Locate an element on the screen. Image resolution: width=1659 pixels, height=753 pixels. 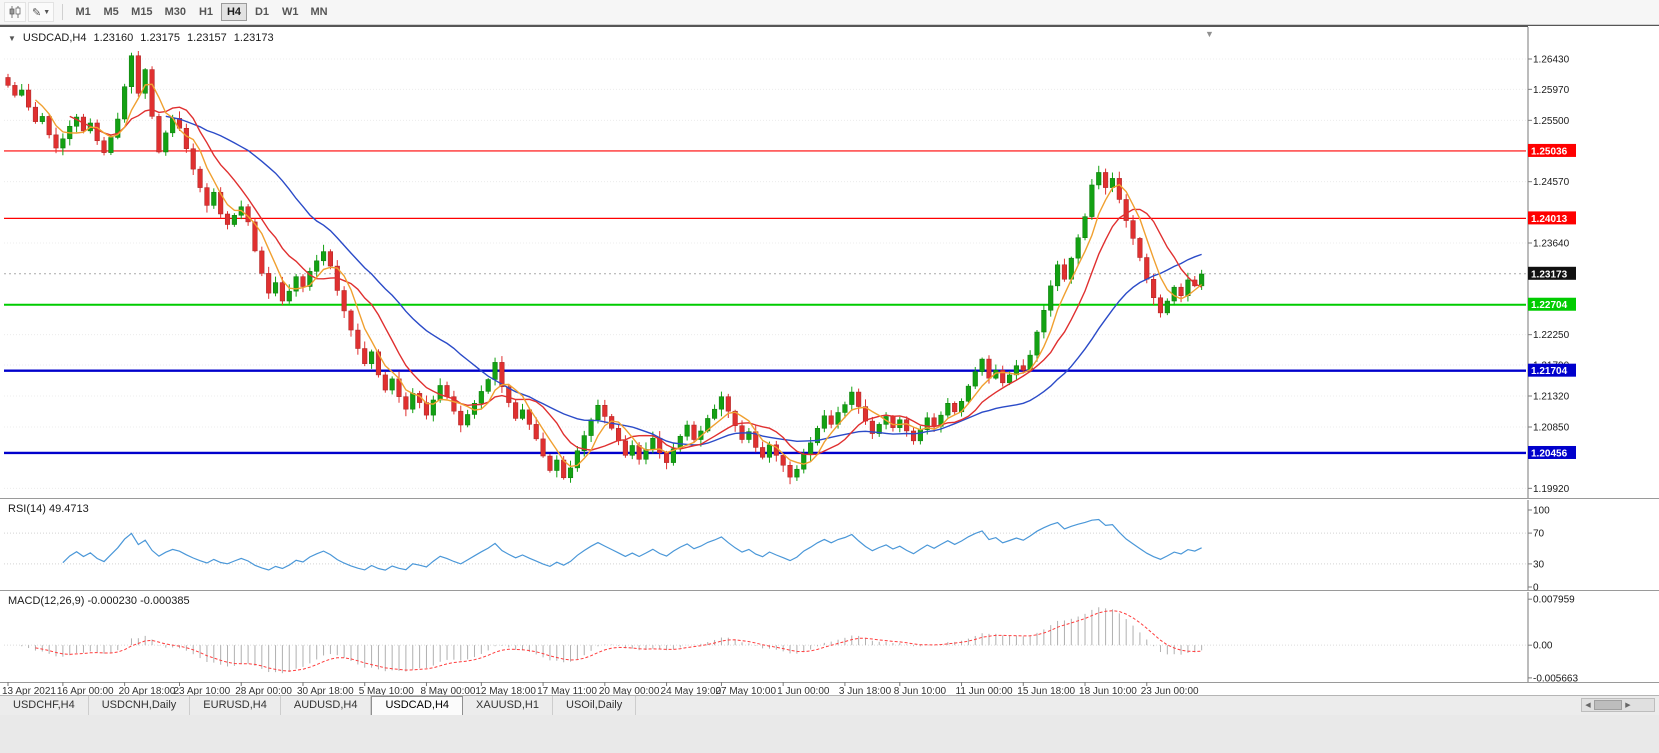
svg-text: -0.005663 is located at coordinates (1555, 678).